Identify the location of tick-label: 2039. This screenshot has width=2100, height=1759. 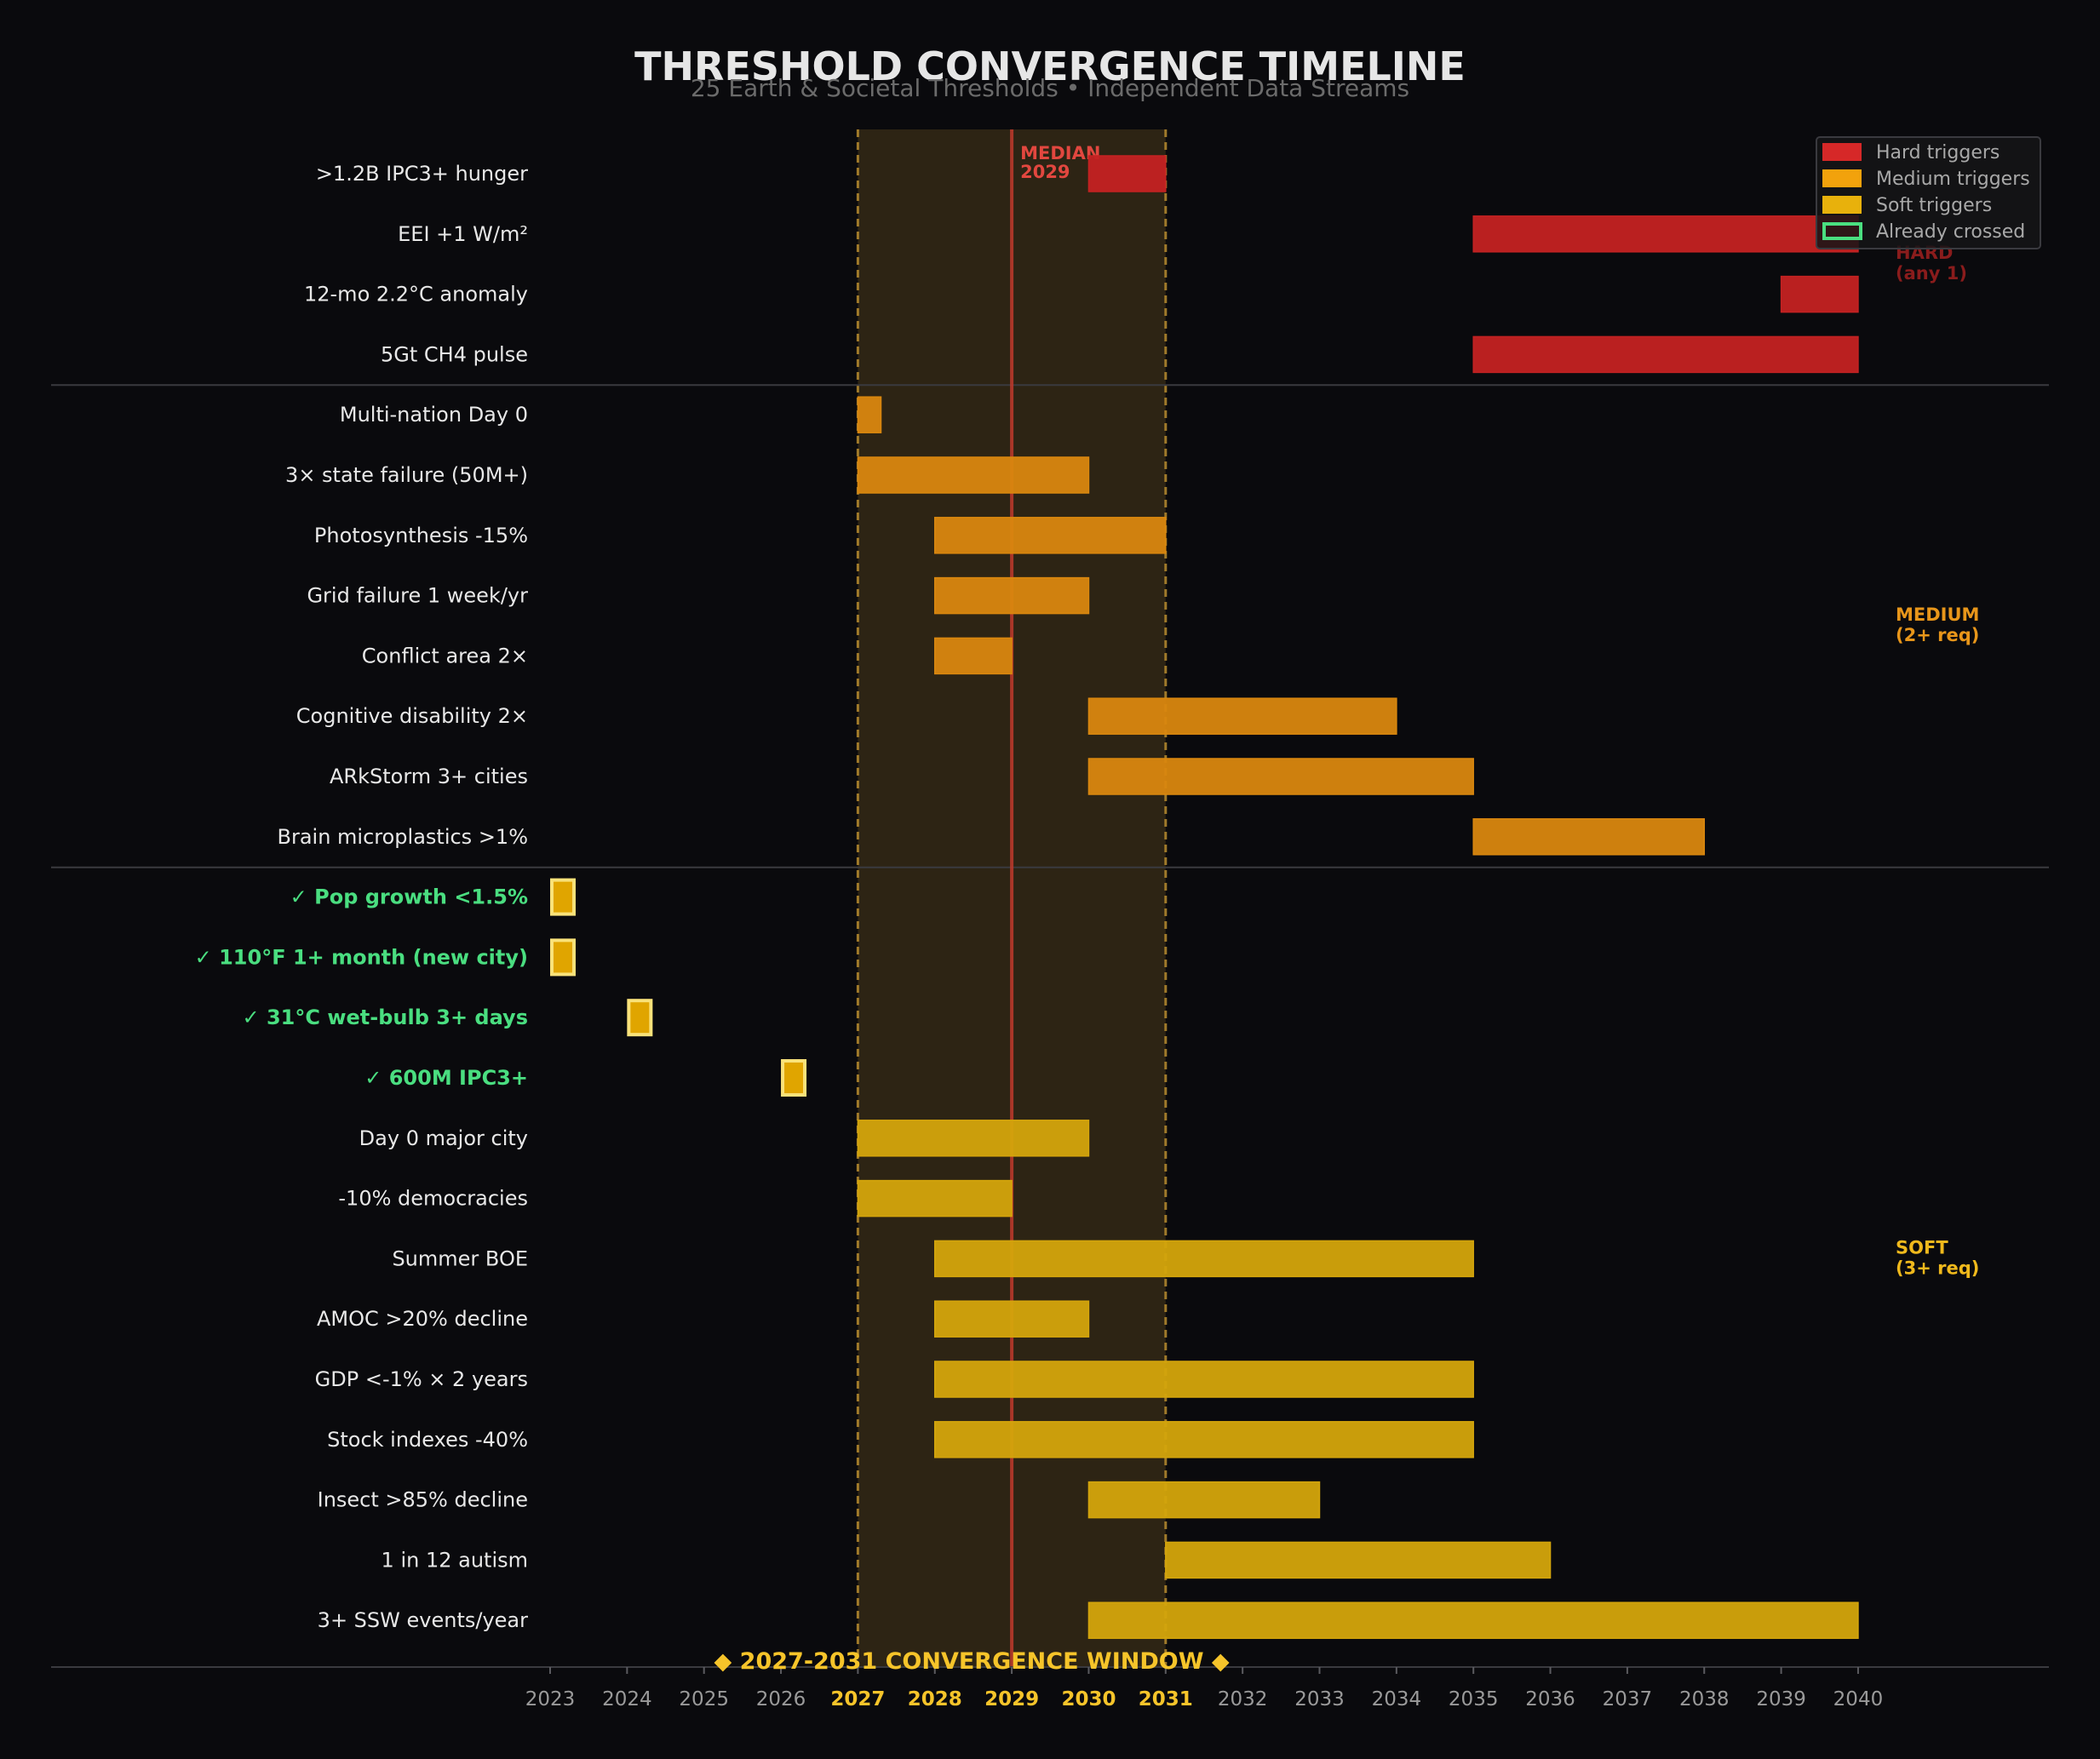
(1781, 1699).